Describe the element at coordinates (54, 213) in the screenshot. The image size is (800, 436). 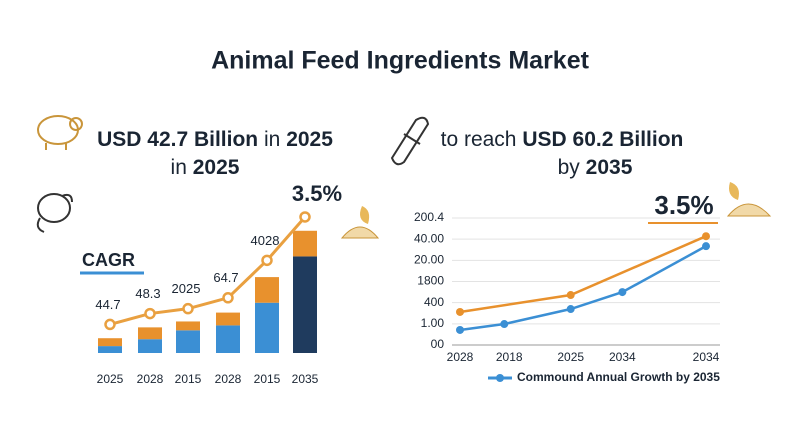
I see `feed-bag-icon` at that location.